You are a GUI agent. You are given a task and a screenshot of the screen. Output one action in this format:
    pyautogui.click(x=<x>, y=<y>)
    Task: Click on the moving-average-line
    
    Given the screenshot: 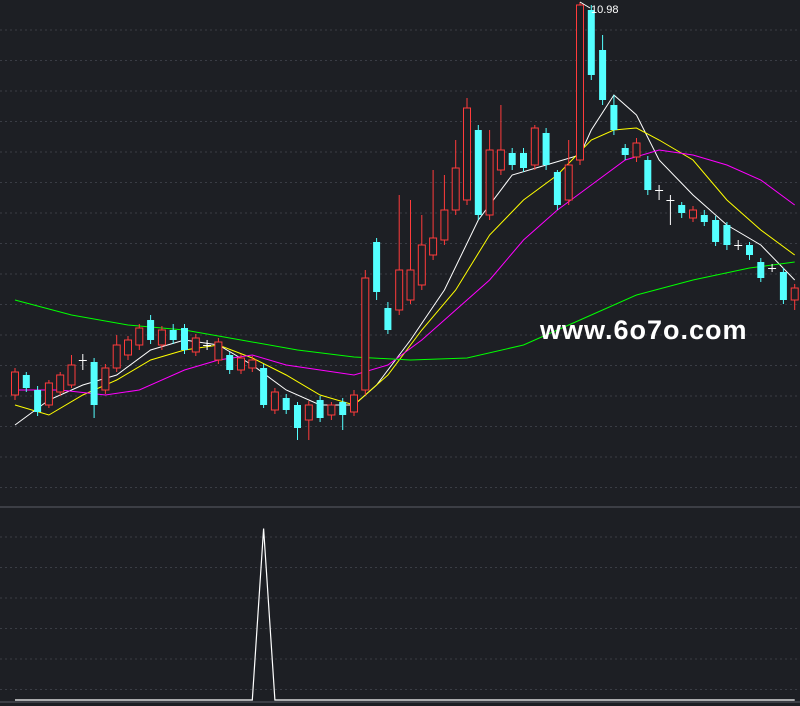 What is the action you would take?
    pyautogui.click(x=404, y=311)
    